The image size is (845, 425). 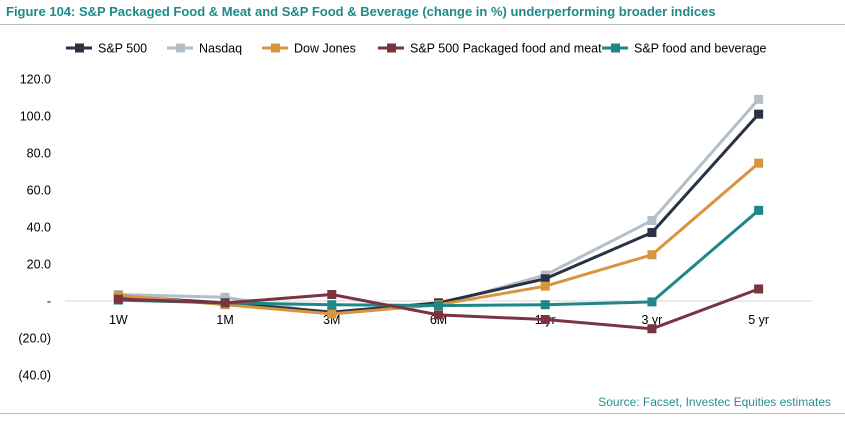 I want to click on legend-label: Nasdaq, so click(x=220, y=49).